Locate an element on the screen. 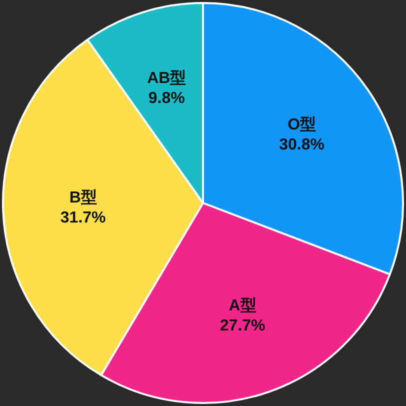 The height and width of the screenshot is (406, 406). slice-label: O型 is located at coordinates (302, 124).